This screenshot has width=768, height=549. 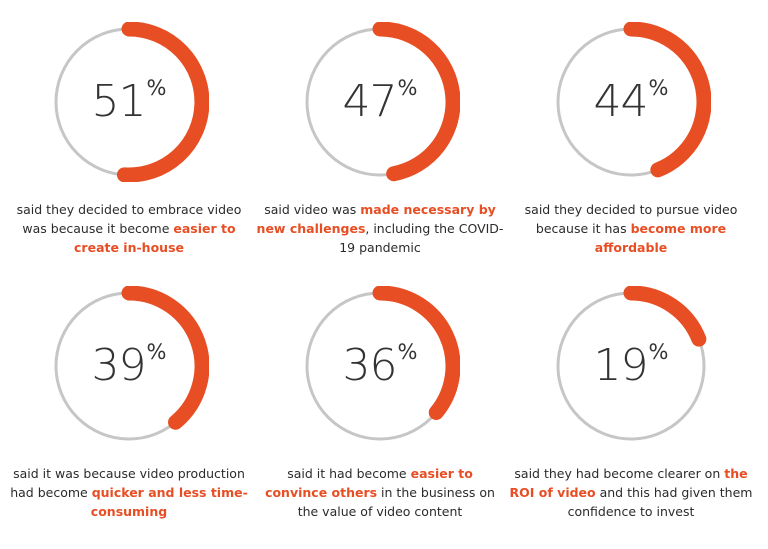 I want to click on percent-label: 44%, so click(x=631, y=102).